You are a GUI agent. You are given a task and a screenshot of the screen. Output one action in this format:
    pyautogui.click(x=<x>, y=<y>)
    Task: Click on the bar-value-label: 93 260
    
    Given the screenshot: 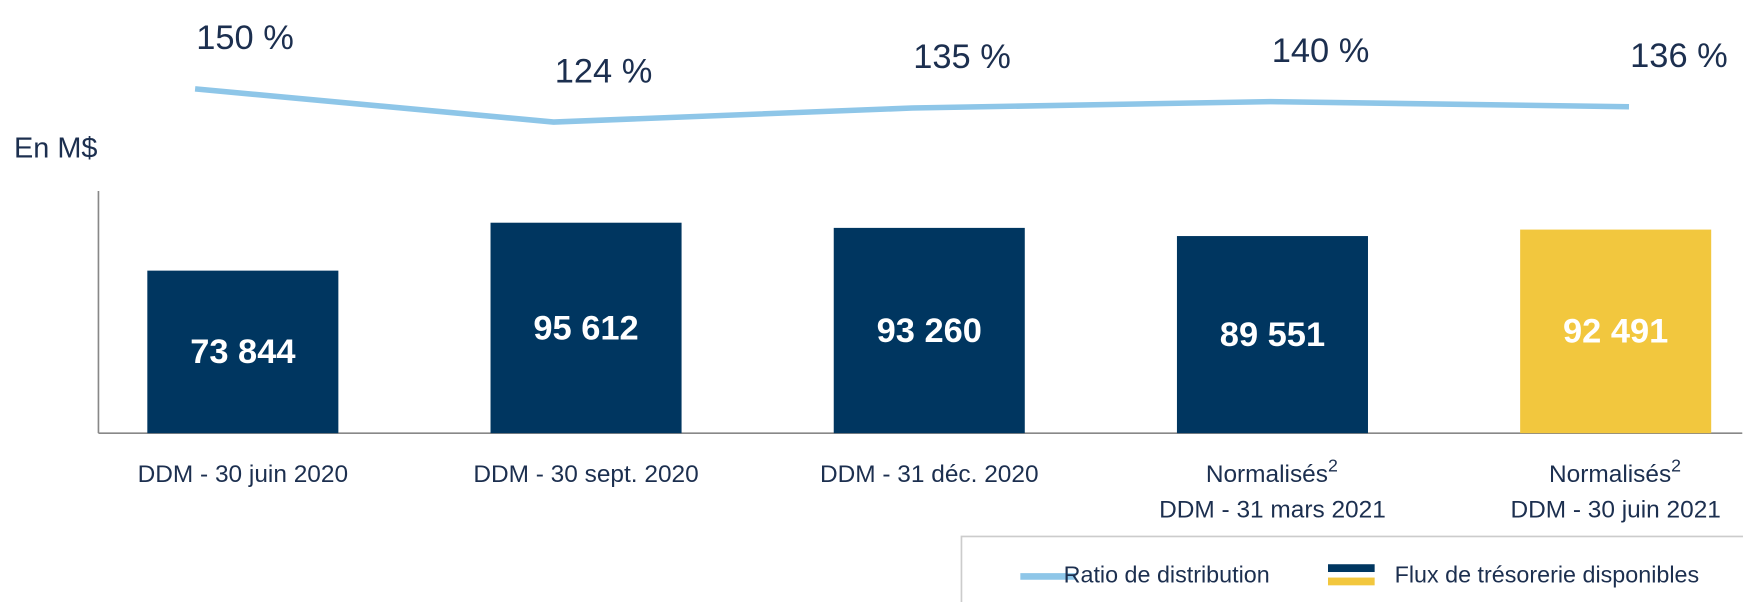 What is the action you would take?
    pyautogui.click(x=929, y=331)
    